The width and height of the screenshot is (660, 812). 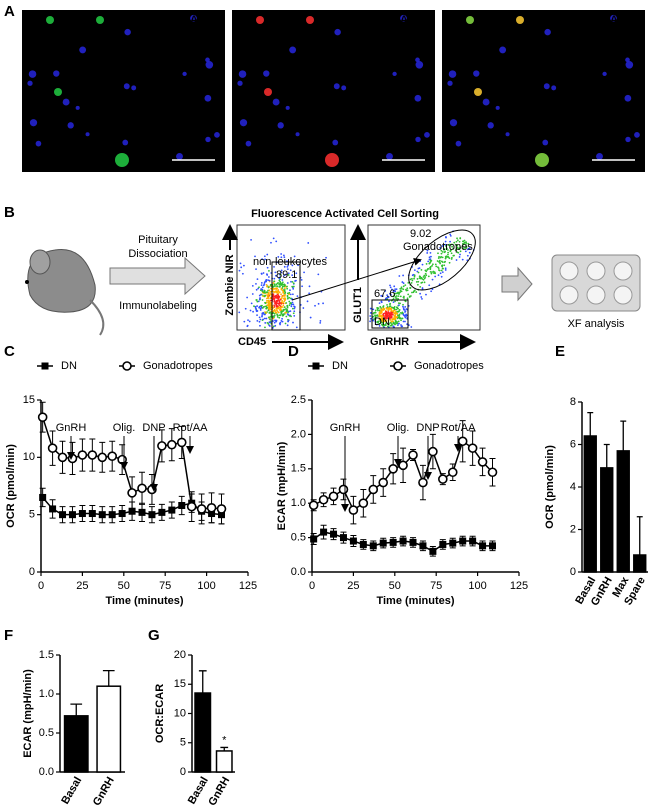 What do you see at coordinates (382, 322) in the screenshot?
I see `gate-label: DN` at bounding box center [382, 322].